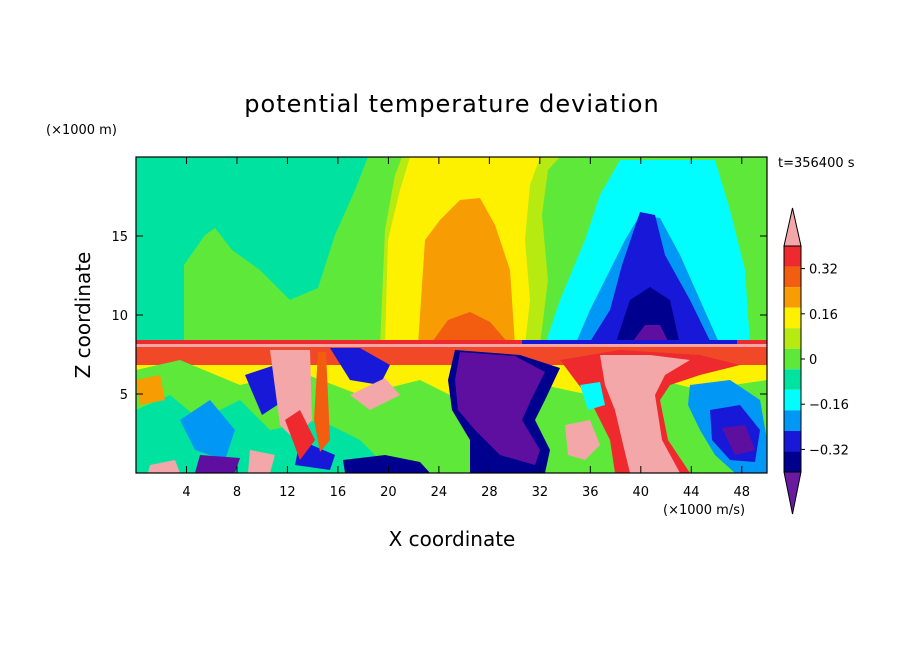  Describe the element at coordinates (124, 395) in the screenshot. I see `y-tick-label: 5` at that location.